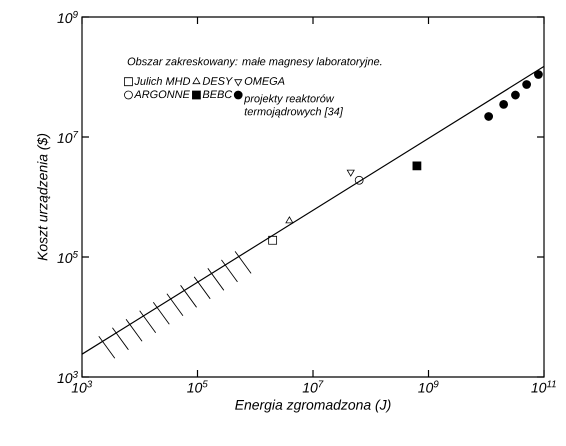 Image resolution: width=566 pixels, height=446 pixels. Describe the element at coordinates (162, 94) in the screenshot. I see `legend-label: ARGONNE` at that location.